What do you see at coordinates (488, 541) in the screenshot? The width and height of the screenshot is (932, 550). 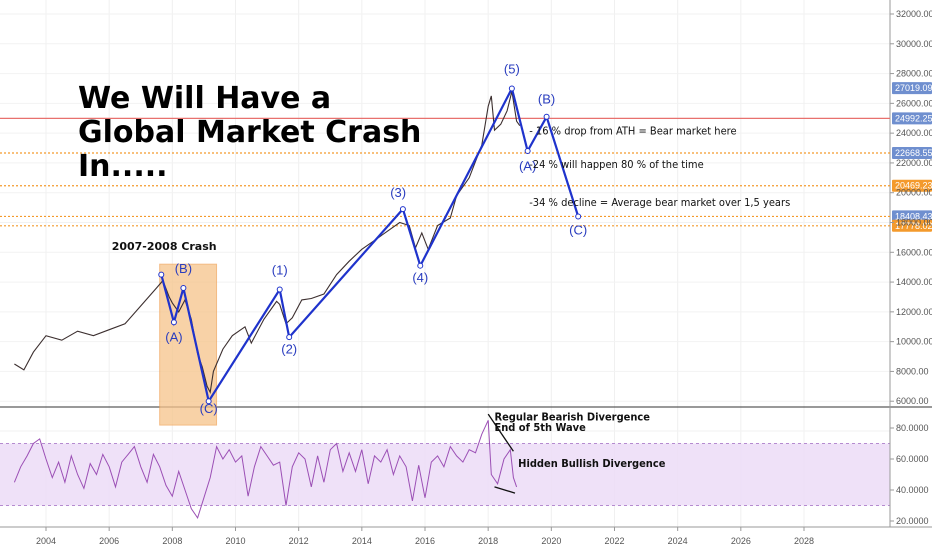 I see `x-tick-label: 2018` at bounding box center [488, 541].